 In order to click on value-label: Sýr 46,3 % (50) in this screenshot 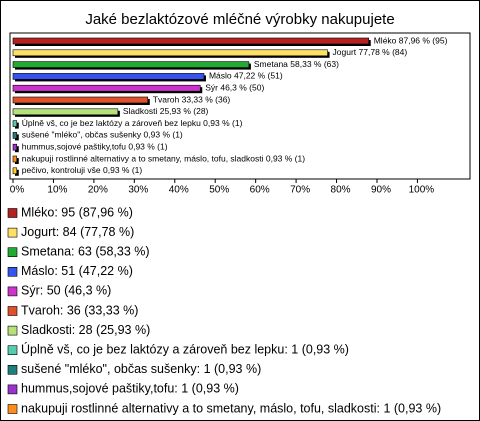, I will do `click(234, 87)`.